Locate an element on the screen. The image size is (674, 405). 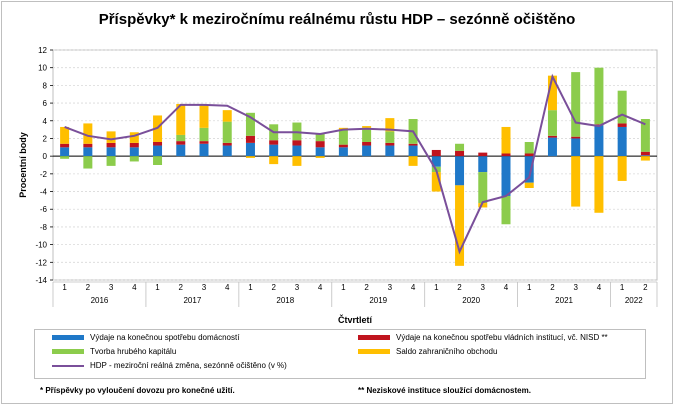
y-tick-label: 4 is located at coordinates (45, 121).